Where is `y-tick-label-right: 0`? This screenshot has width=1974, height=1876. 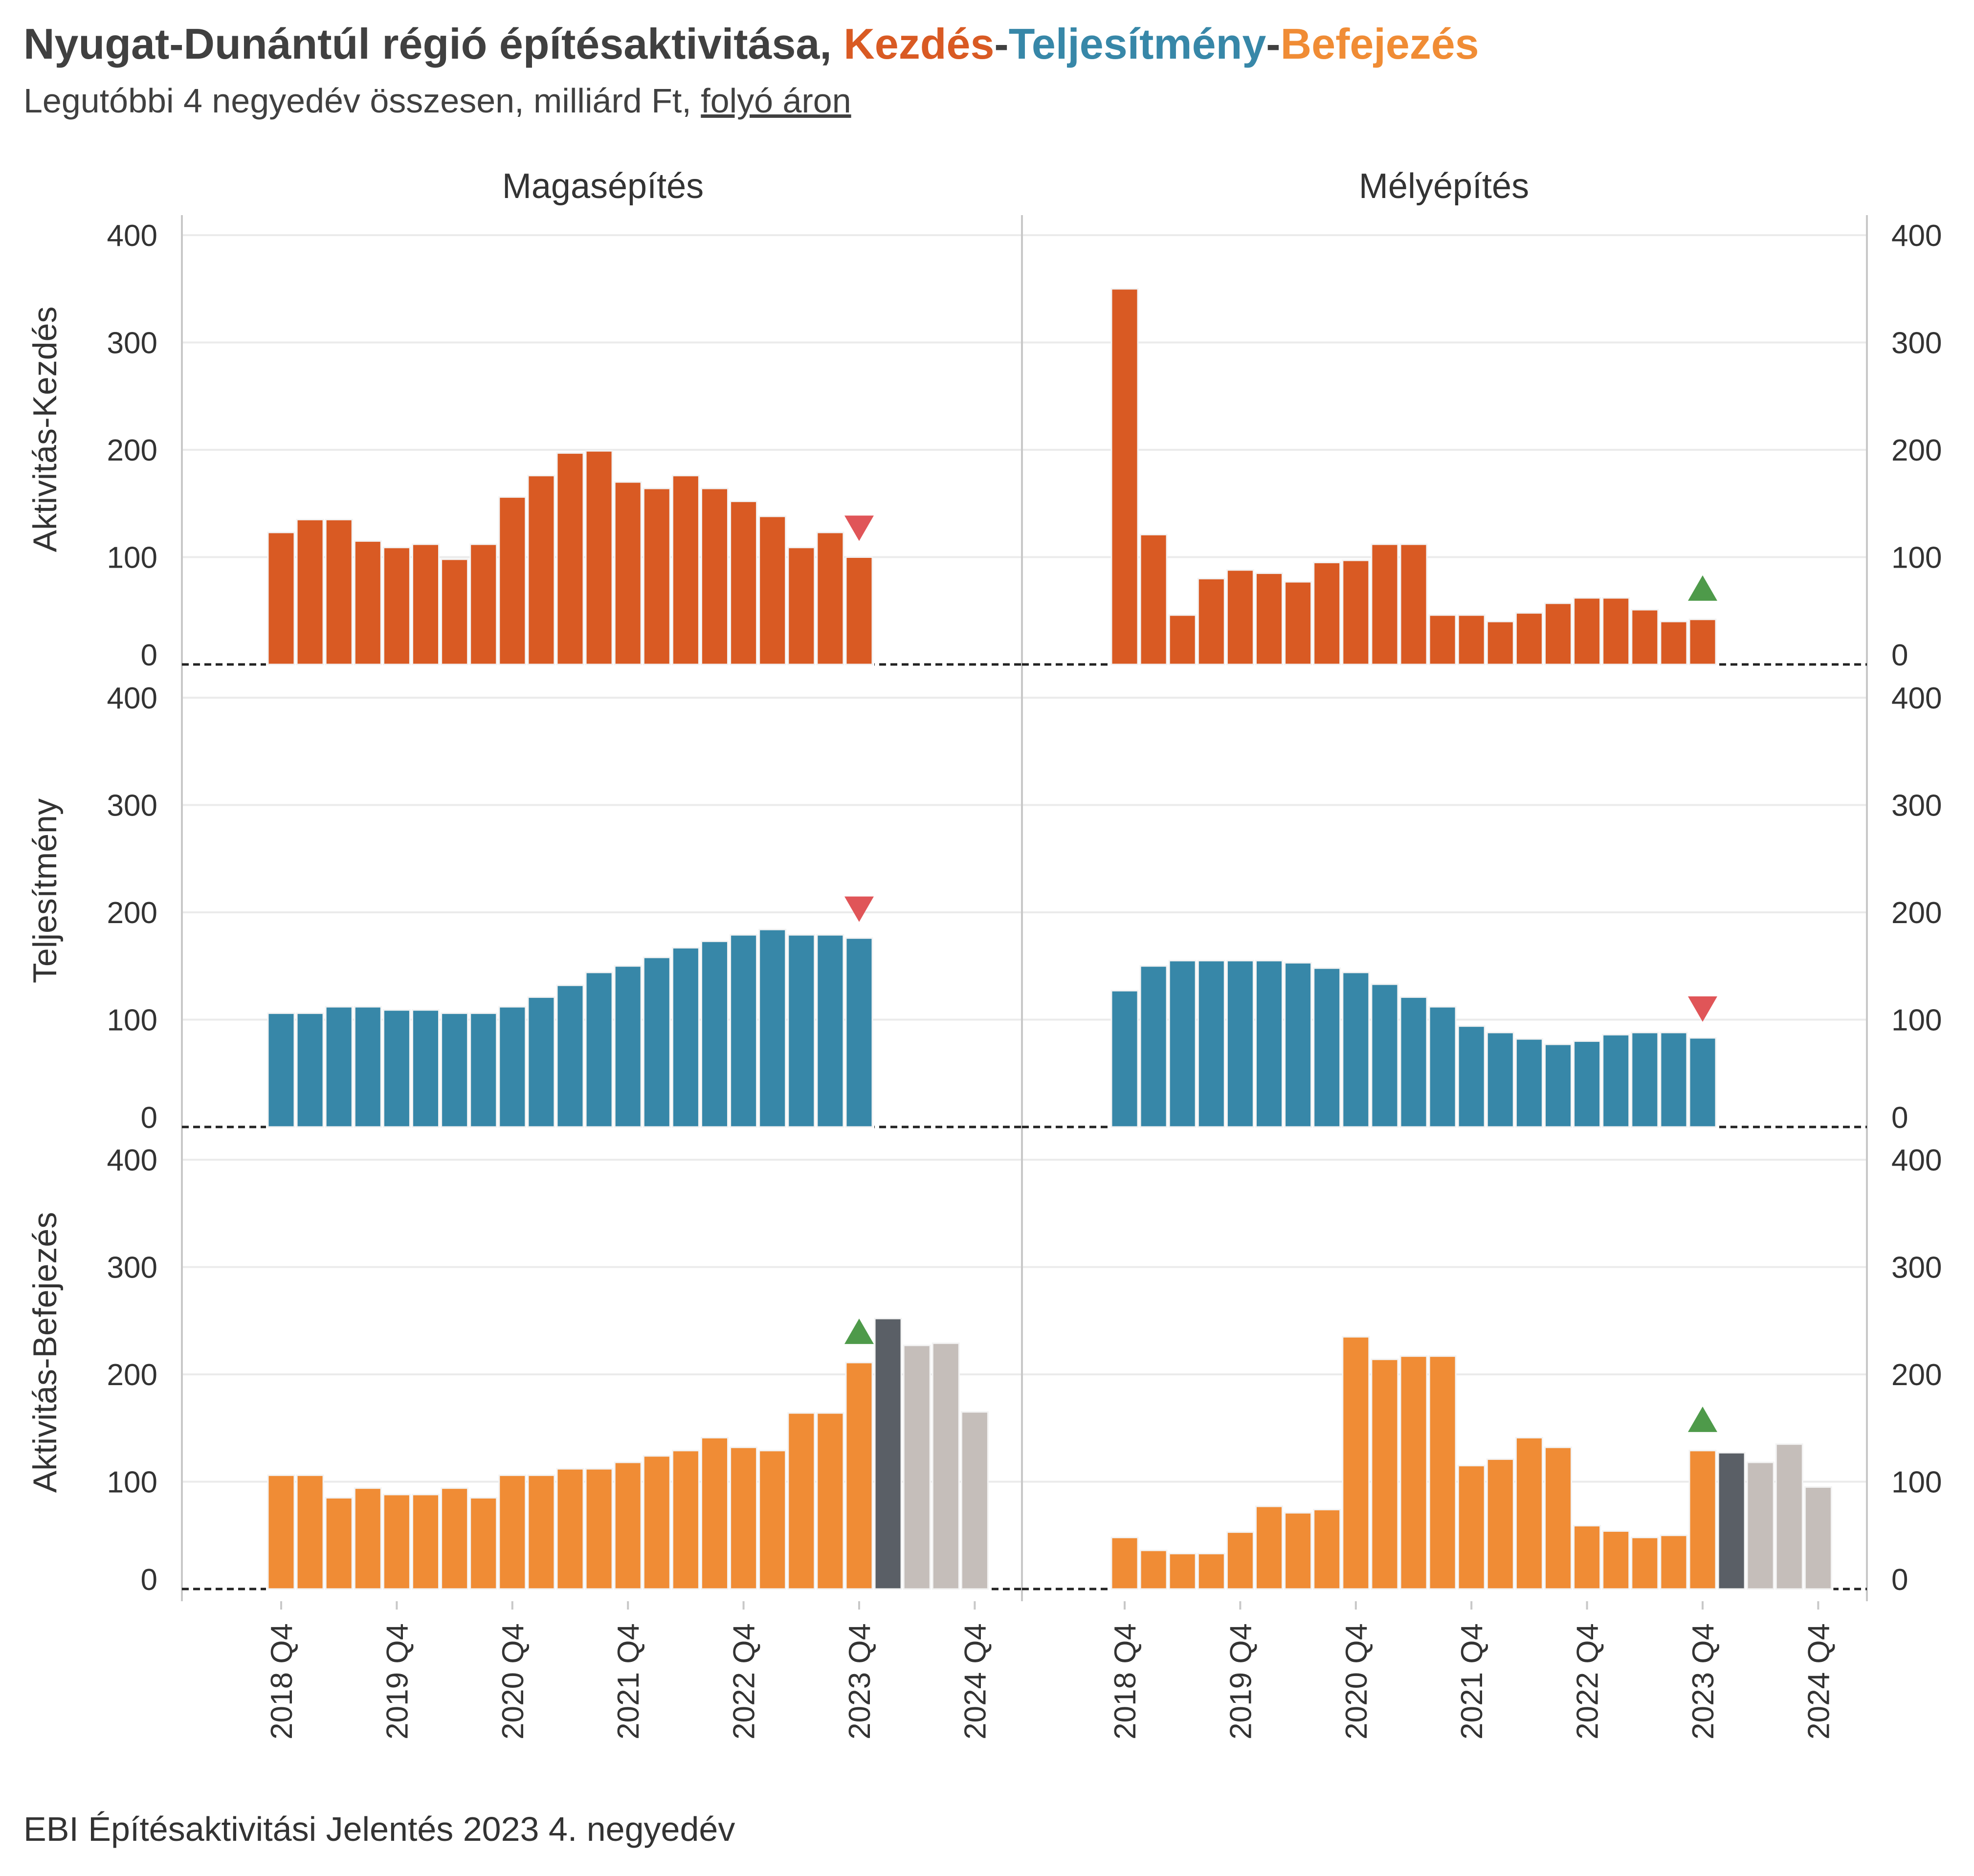 y-tick-label-right: 0 is located at coordinates (1899, 655).